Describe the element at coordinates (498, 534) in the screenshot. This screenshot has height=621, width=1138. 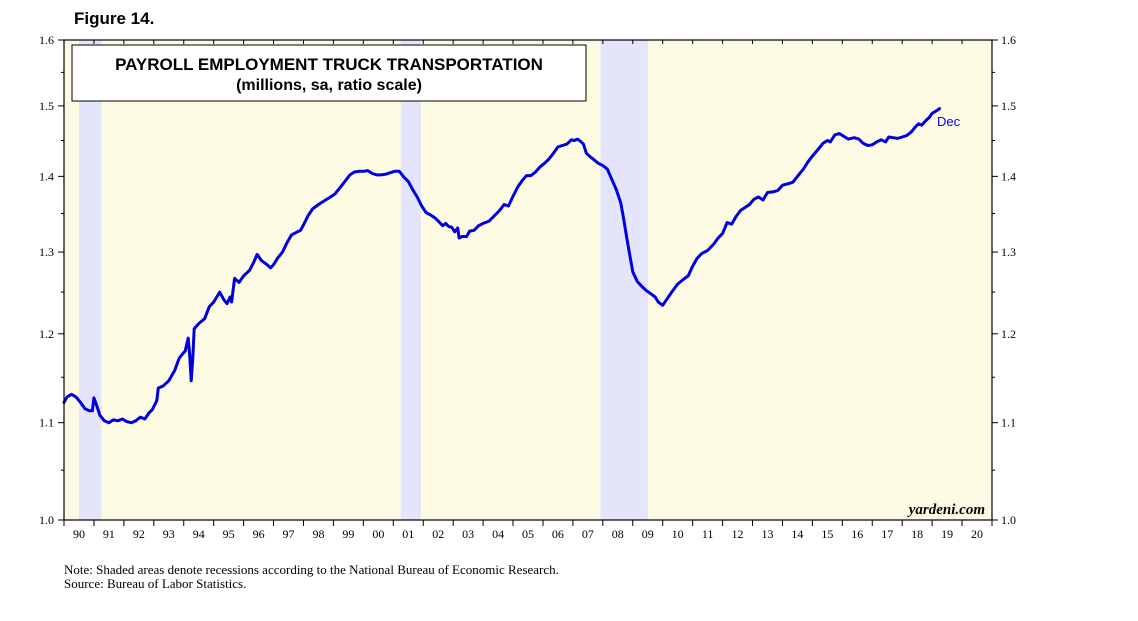
I see `x-tick-label: 04` at that location.